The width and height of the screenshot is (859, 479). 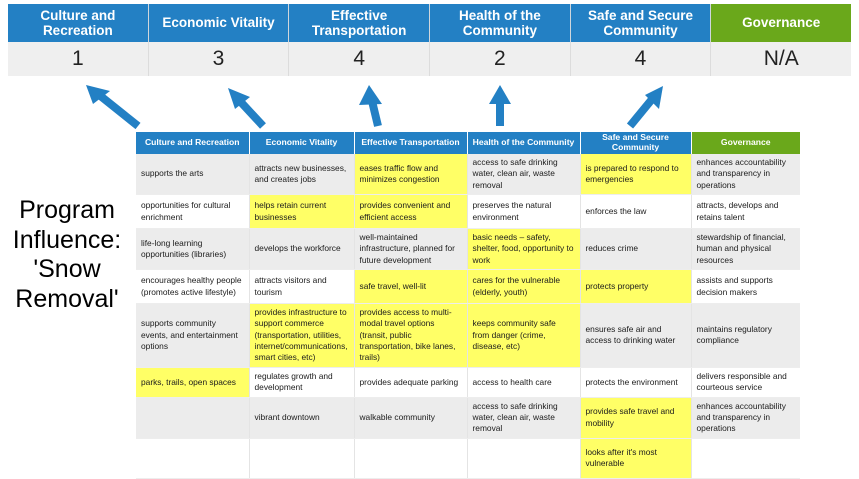 I want to click on matrix-header-governance: Governance, so click(x=745, y=143).